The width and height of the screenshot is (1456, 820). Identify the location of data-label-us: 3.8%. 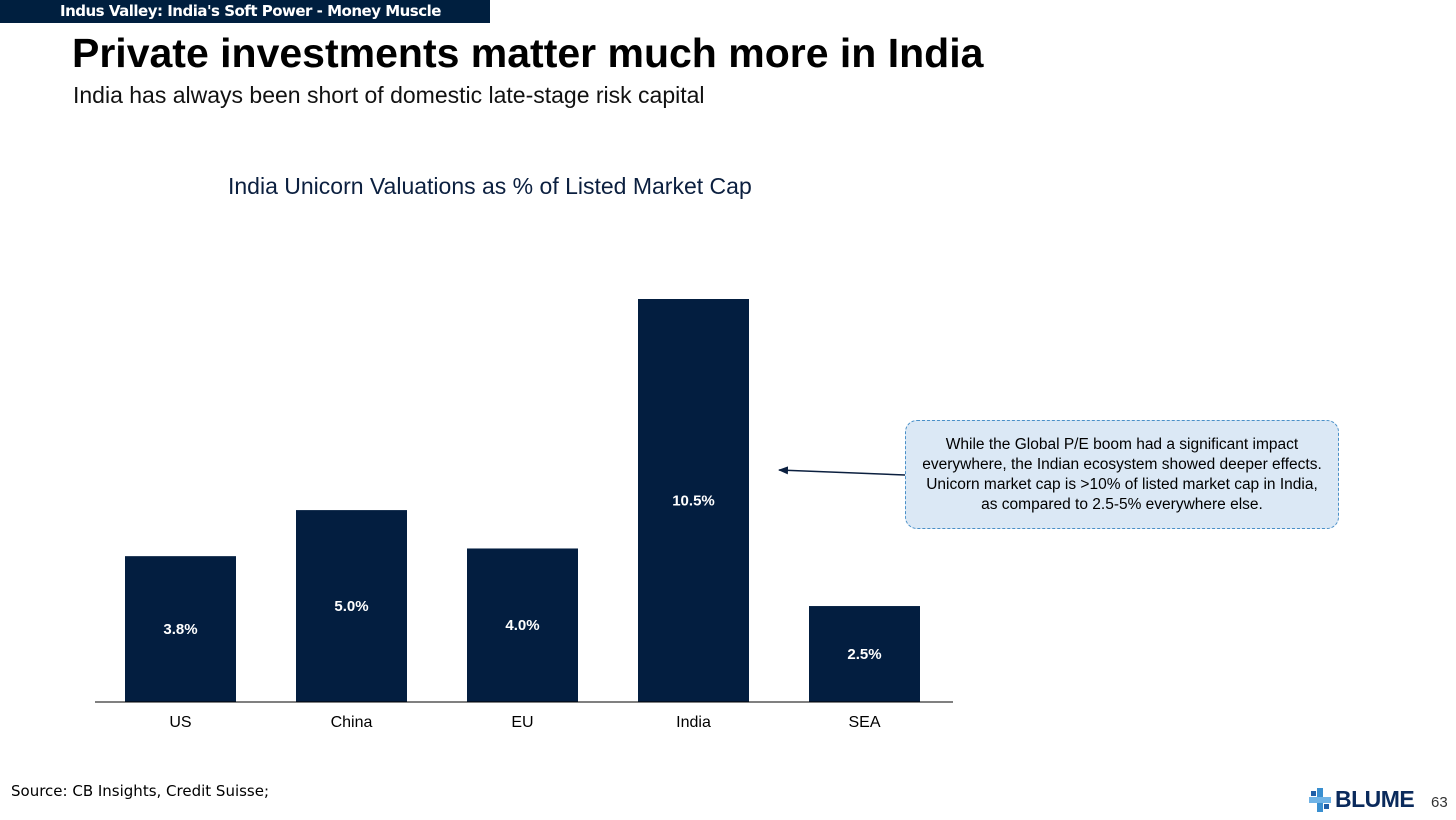
(180, 629).